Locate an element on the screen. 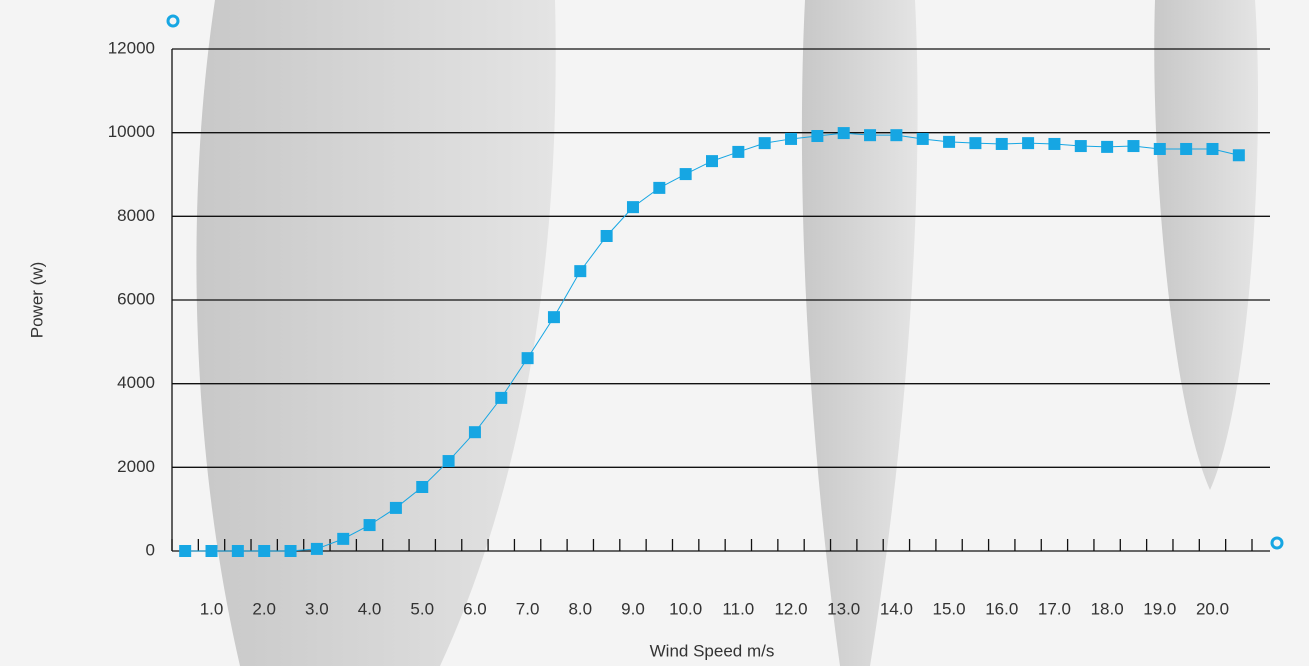 The height and width of the screenshot is (666, 1309). x-tick-label: 9.0 is located at coordinates (633, 608).